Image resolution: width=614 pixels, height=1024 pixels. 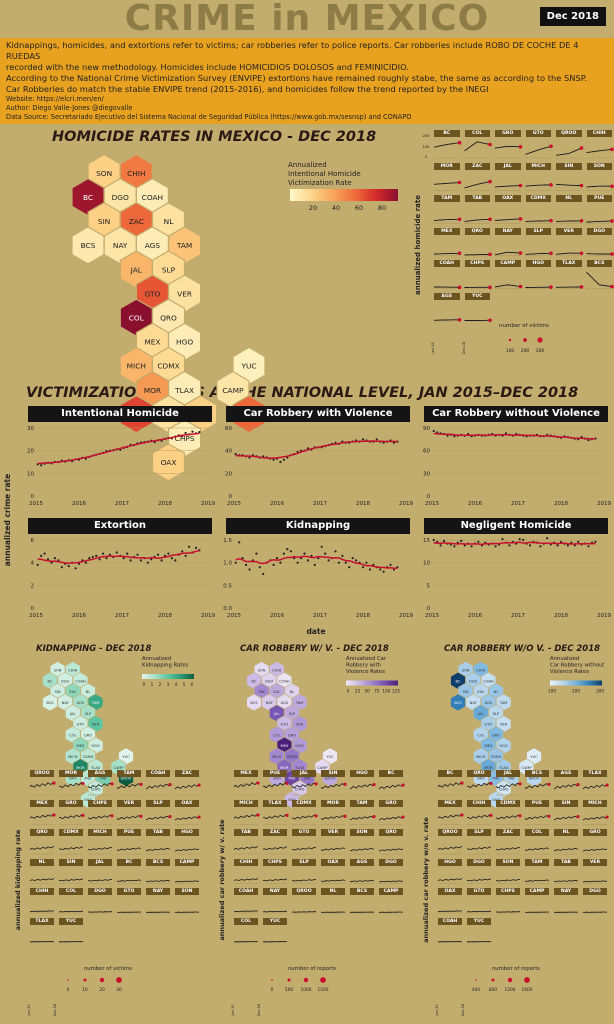 I want to click on mini-hex-label: TLAX, so click(x=95, y=768).